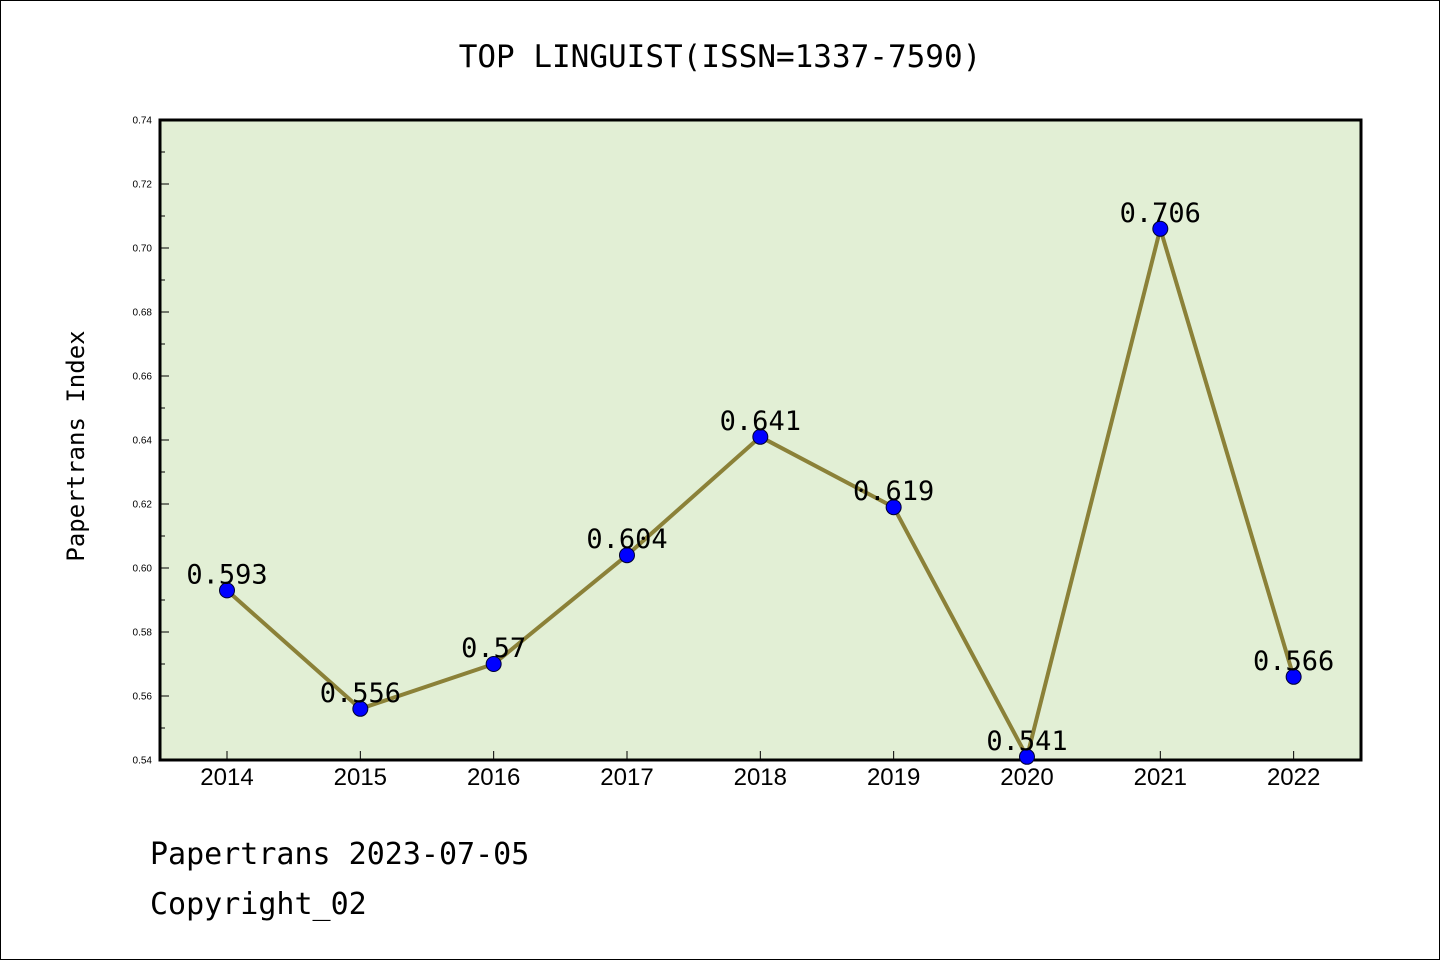  Describe the element at coordinates (626, 539) in the screenshot. I see `data-label: 0.604` at that location.